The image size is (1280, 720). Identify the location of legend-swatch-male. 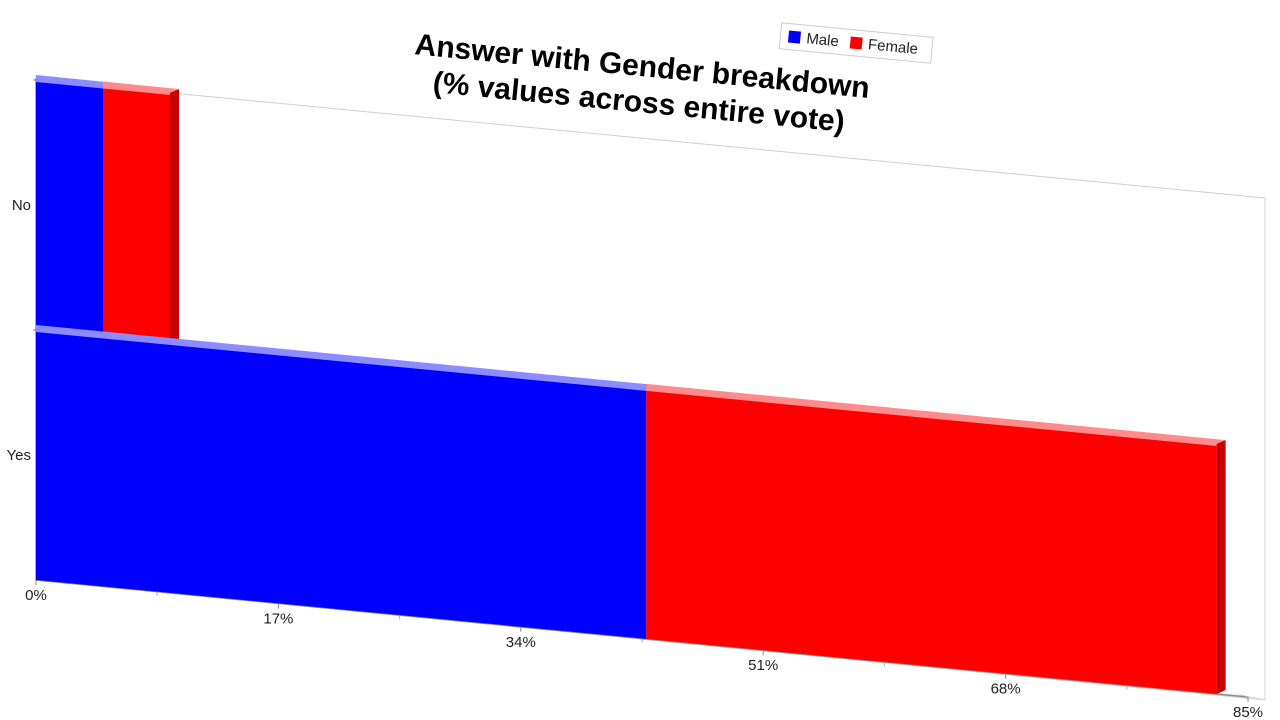
(794, 37).